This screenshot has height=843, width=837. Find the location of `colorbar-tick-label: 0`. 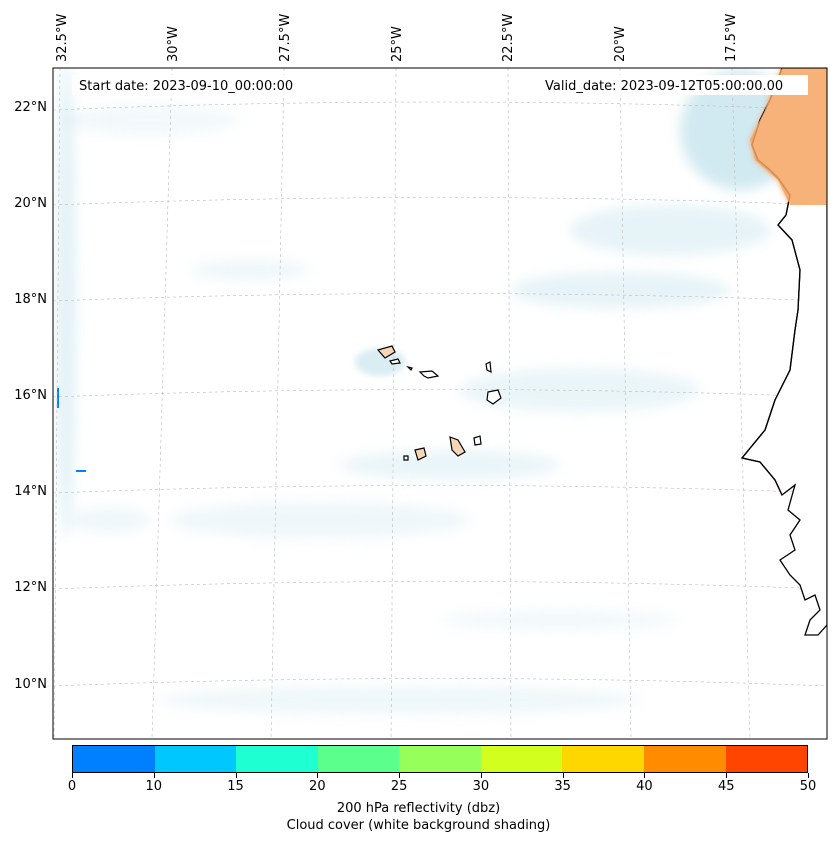

colorbar-tick-label: 0 is located at coordinates (72, 786).